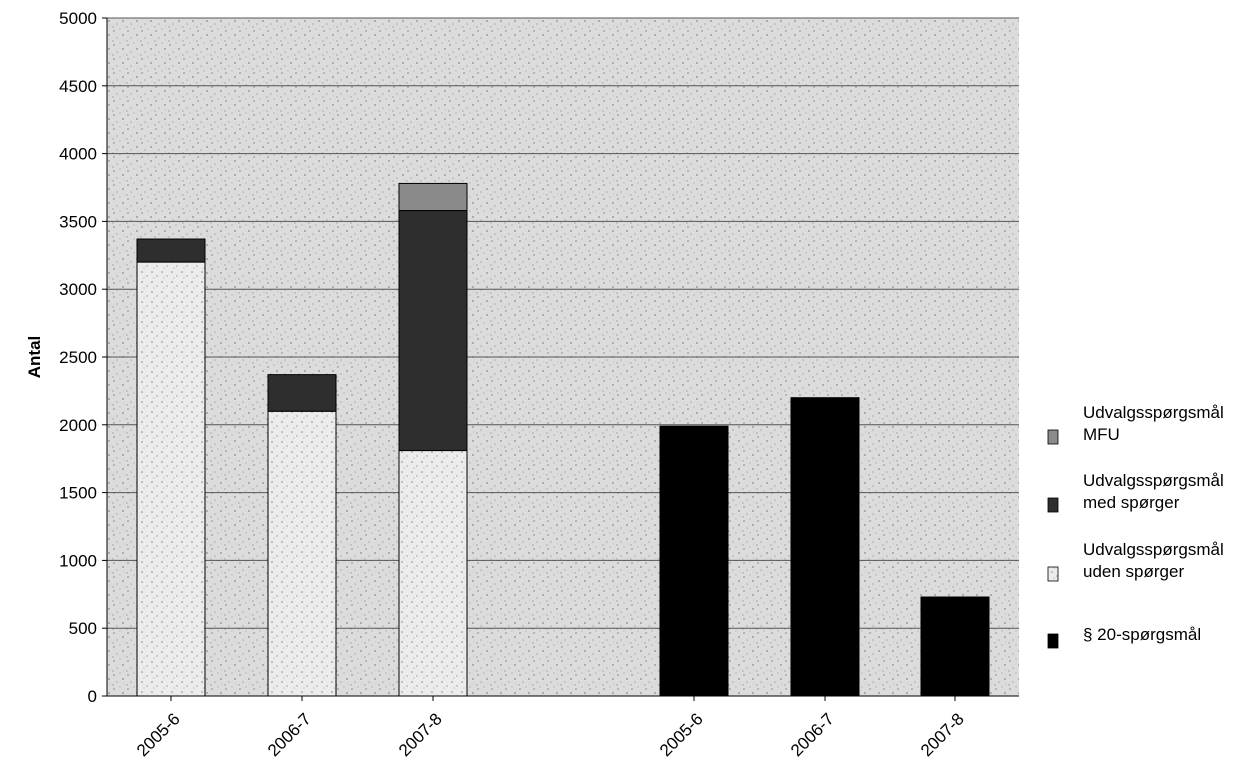 The width and height of the screenshot is (1260, 782). I want to click on x-axis: 2005-6 2006-7 2007-8 2005-6 2006-7 2007-8, so click(550, 728).